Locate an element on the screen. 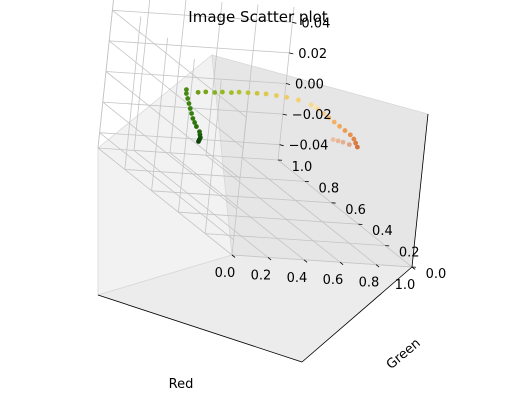  y-tick-label: 0.0 is located at coordinates (436, 274).